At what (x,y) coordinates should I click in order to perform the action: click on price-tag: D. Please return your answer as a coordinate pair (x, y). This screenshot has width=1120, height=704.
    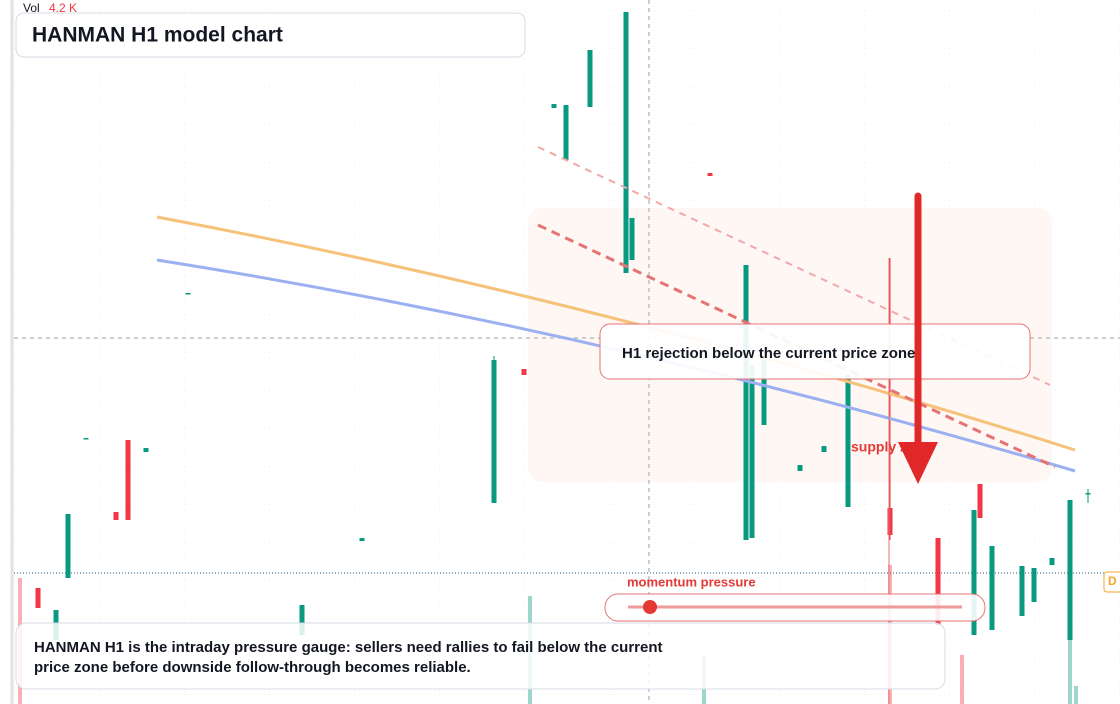
    Looking at the image, I should click on (1112, 581).